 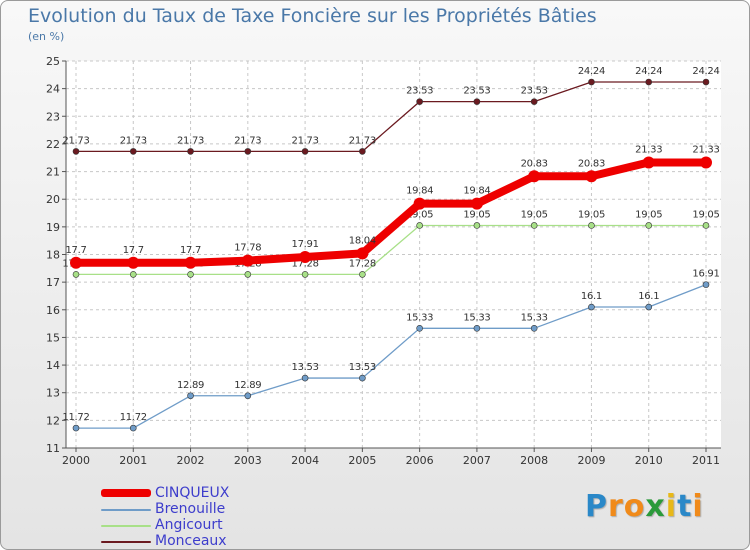 I want to click on data-label-cinqueux: 17.91, so click(x=305, y=244).